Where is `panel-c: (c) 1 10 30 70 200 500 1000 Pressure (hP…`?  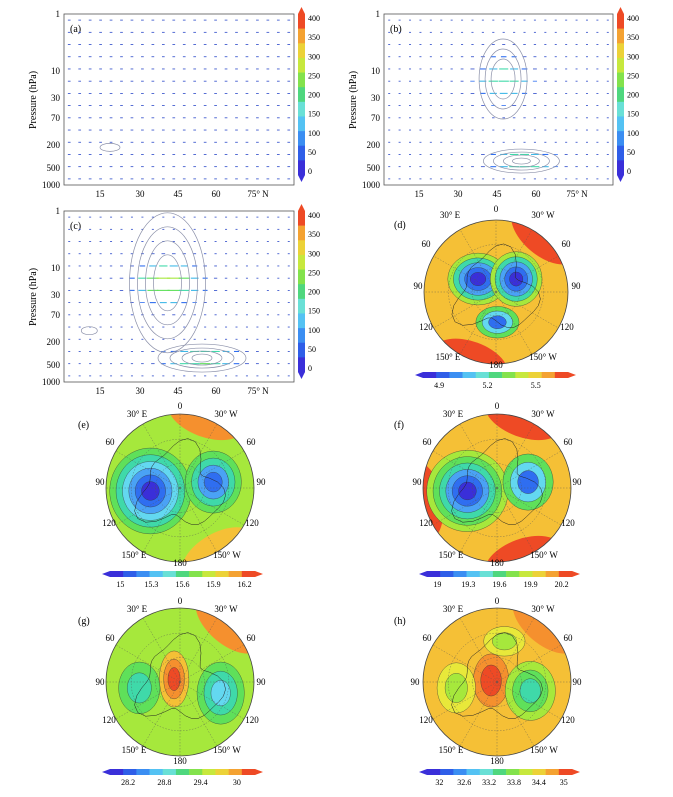
panel-c: (c) 1 10 30 70 200 500 1000 Pressure (hP… is located at coordinates (174, 300).